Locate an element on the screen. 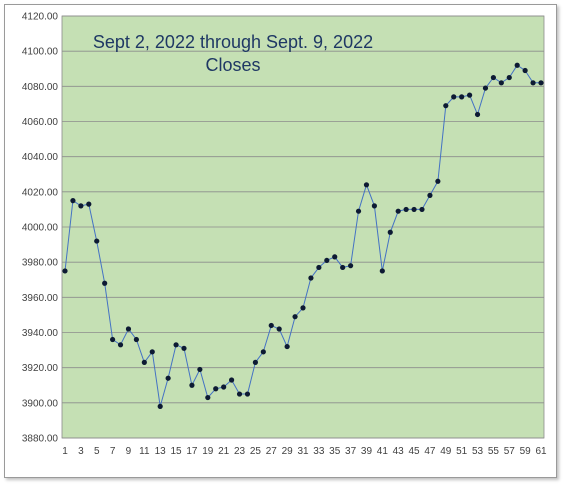 The height and width of the screenshot is (484, 563). x-tick-label: 9 is located at coordinates (129, 451).